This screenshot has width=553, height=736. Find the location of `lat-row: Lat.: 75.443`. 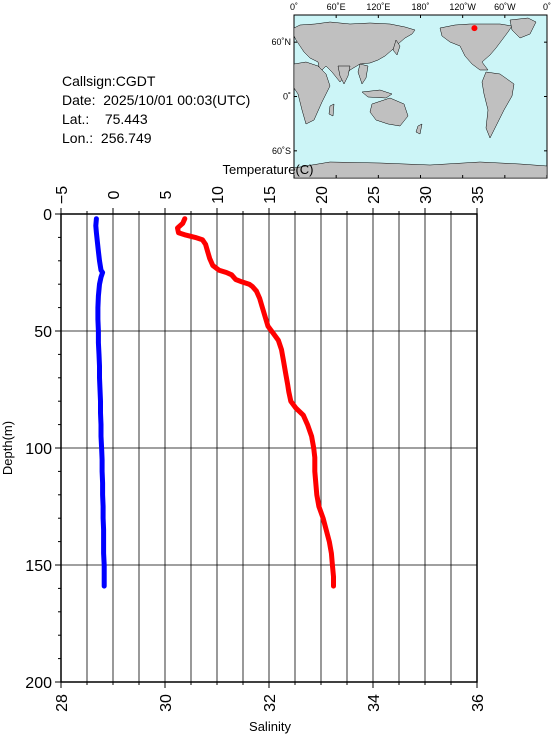

lat-row: Lat.: 75.443 is located at coordinates (156, 119).